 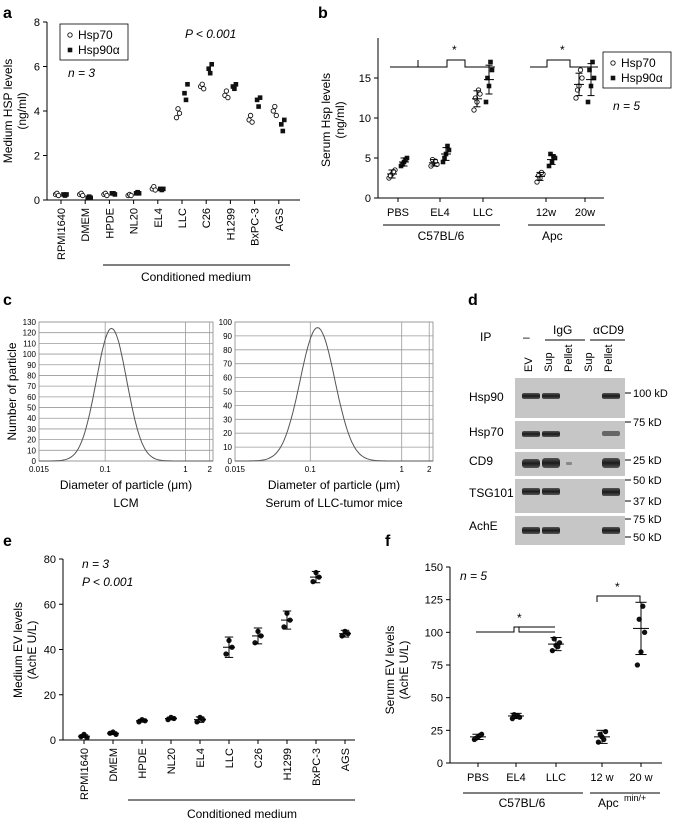 I want to click on b-annotation-n: n = 5, so click(x=626, y=106).